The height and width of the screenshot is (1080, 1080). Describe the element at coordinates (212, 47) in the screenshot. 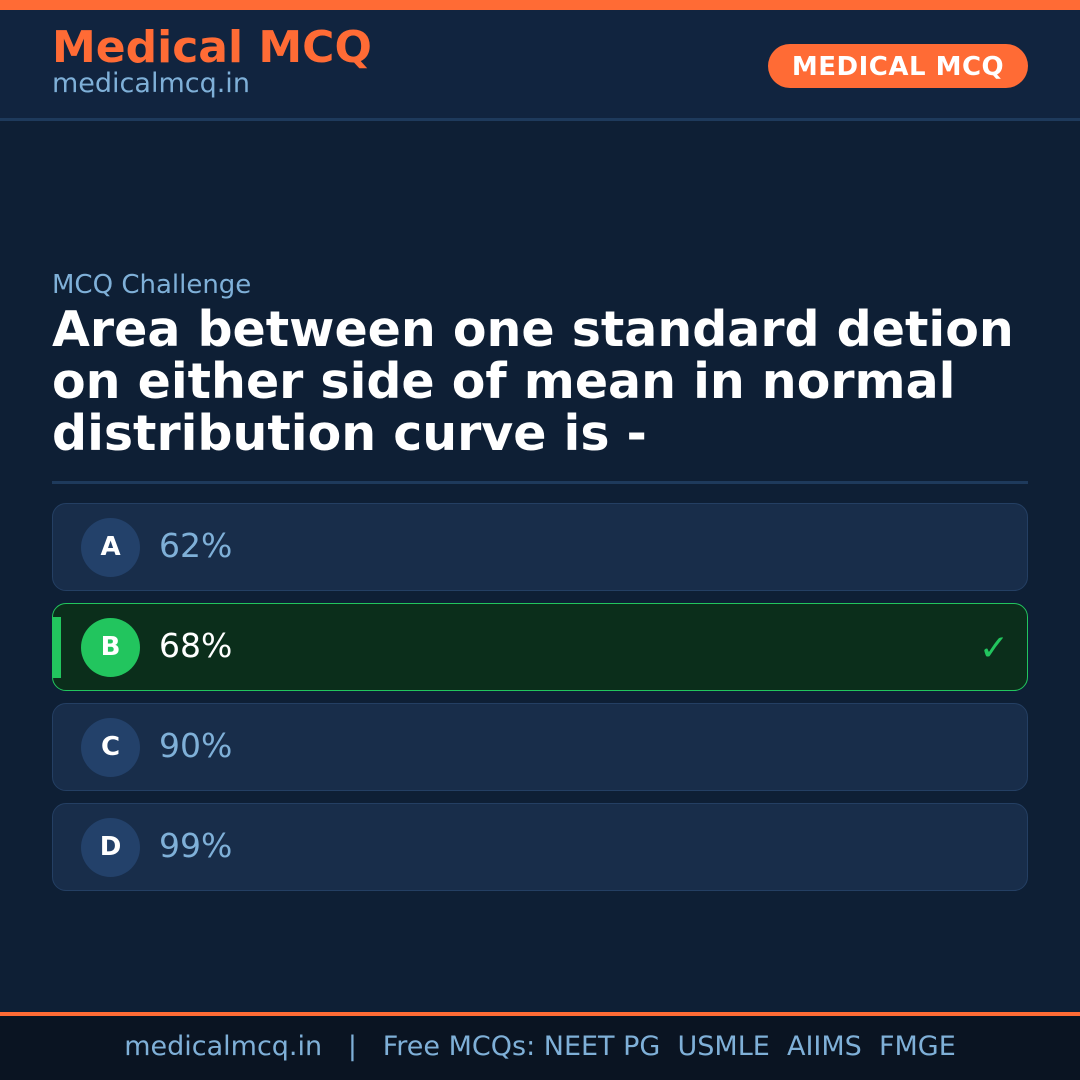

I see `brand-title: Medical MCQ` at that location.